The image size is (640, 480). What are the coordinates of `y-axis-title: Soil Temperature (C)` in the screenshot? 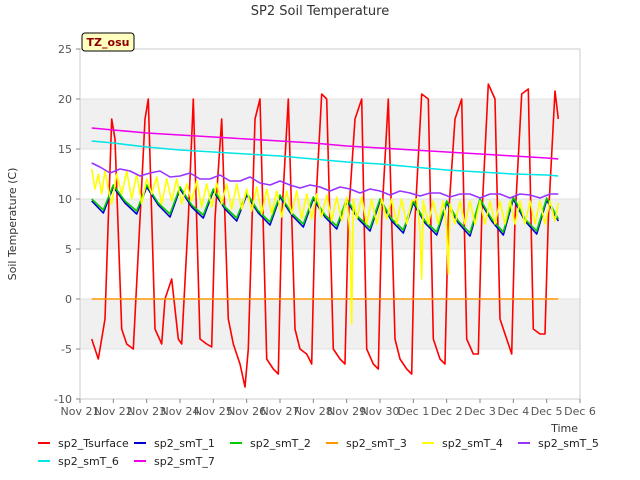 It's located at (12, 224).